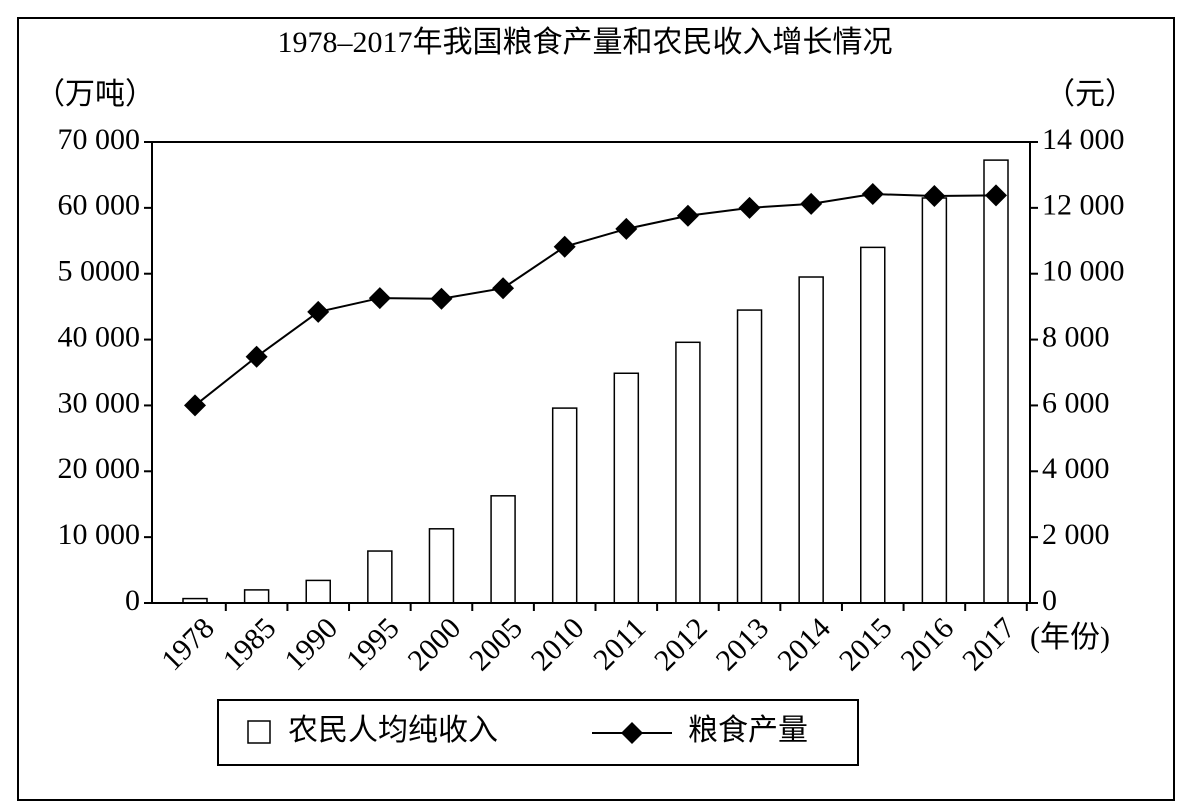  What do you see at coordinates (311, 644) in the screenshot?
I see `x-tick-label: 1990` at bounding box center [311, 644].